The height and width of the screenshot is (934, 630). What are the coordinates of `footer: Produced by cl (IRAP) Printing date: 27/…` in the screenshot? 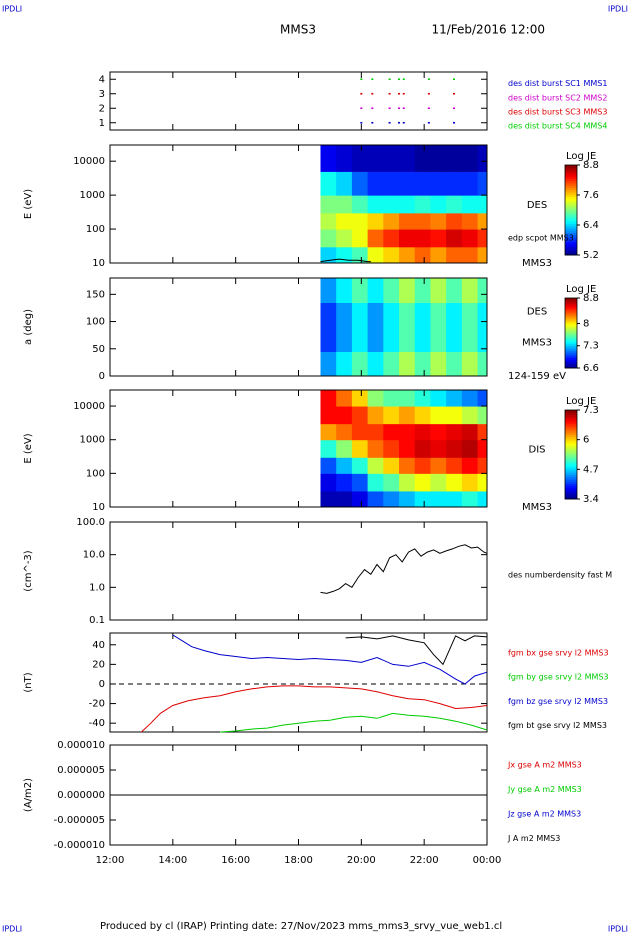 It's located at (301, 926).